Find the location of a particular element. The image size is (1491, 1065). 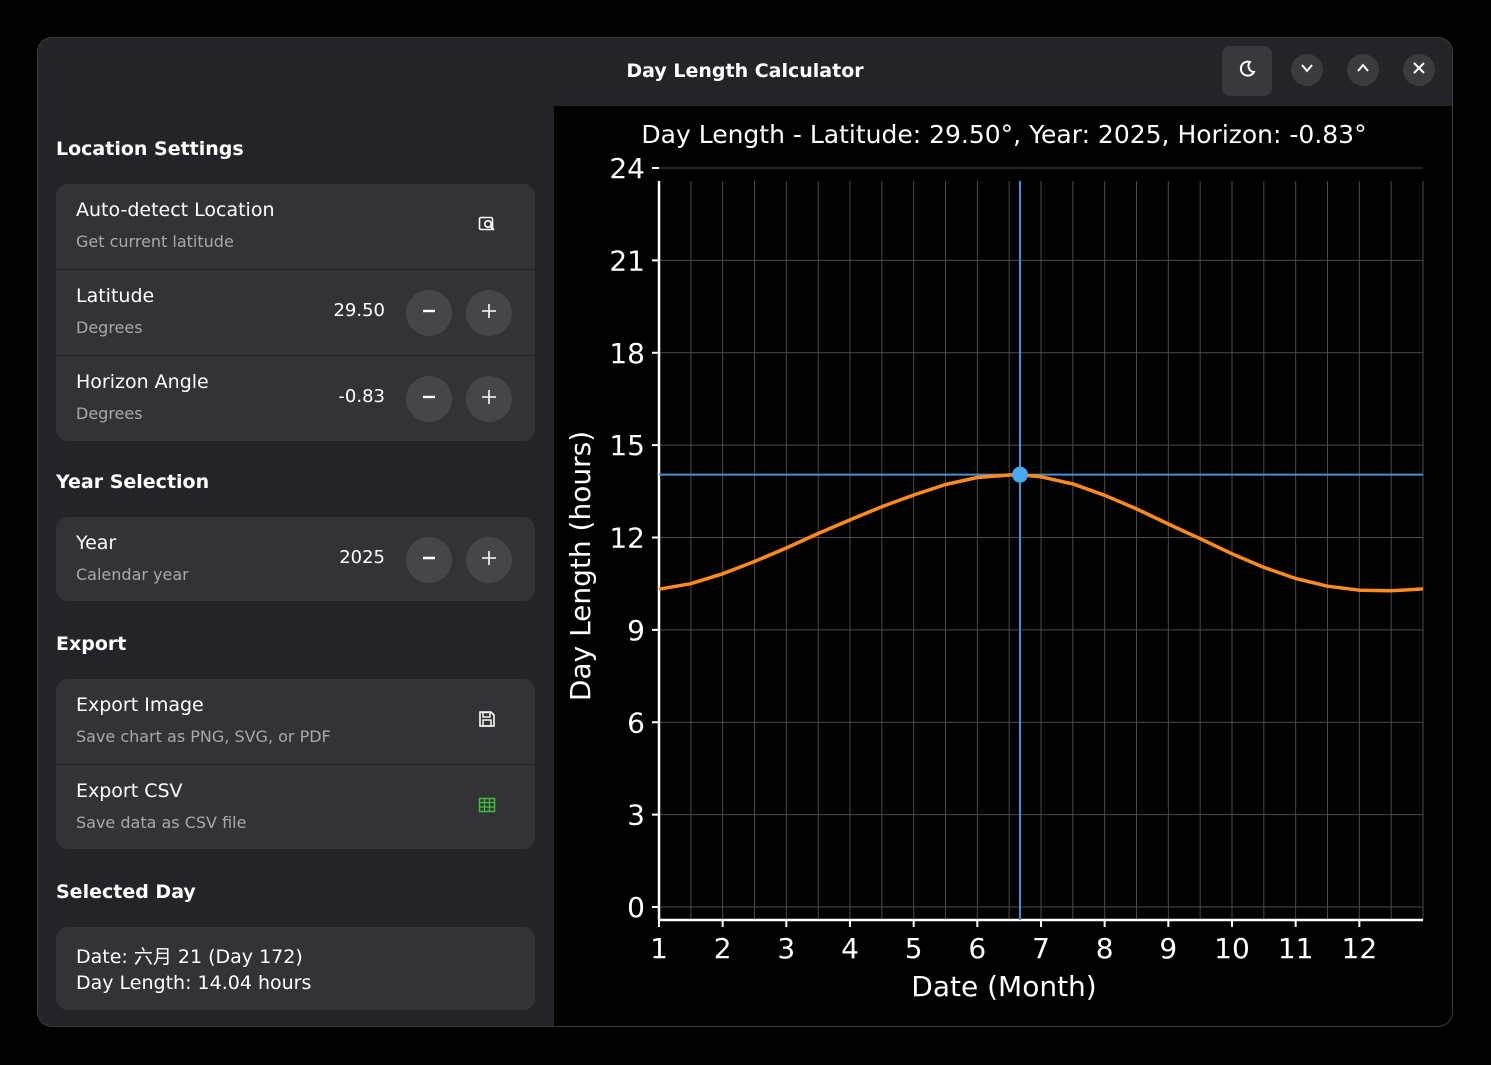

y-tick-label: 6 is located at coordinates (636, 722).